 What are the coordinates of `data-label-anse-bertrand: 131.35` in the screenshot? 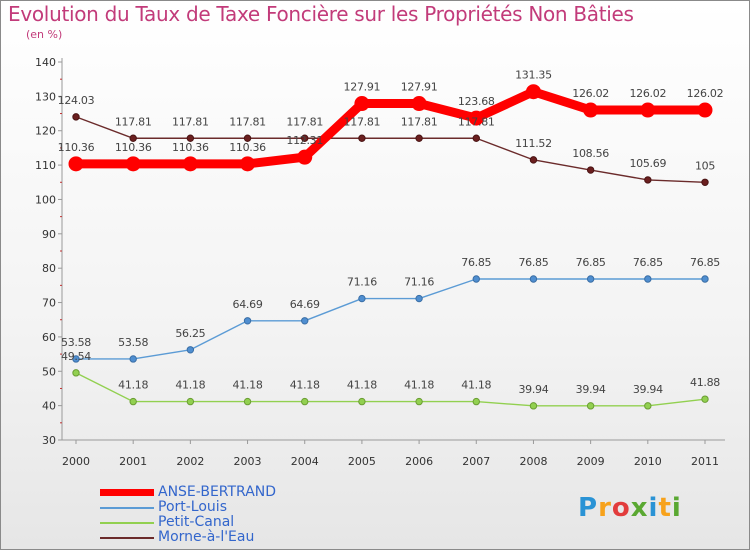 It's located at (533, 75).